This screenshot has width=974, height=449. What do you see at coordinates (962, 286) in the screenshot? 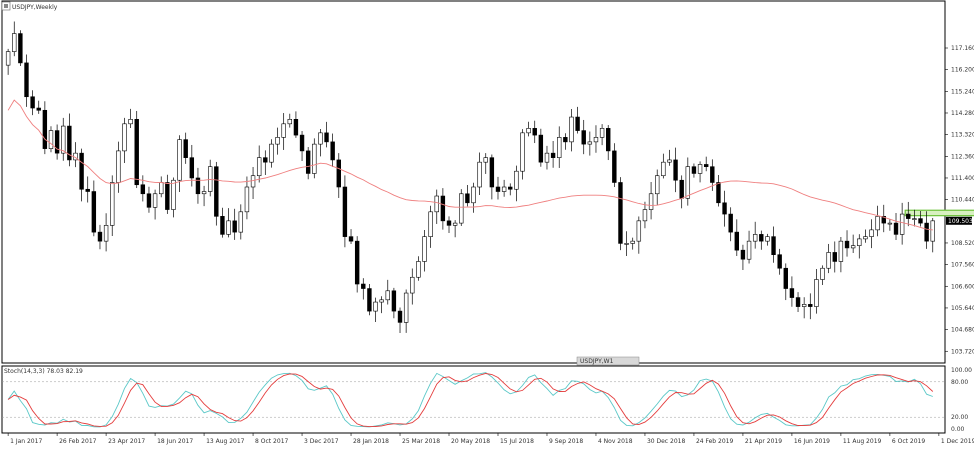
I see `price-tick-label: 106.600` at bounding box center [962, 286].